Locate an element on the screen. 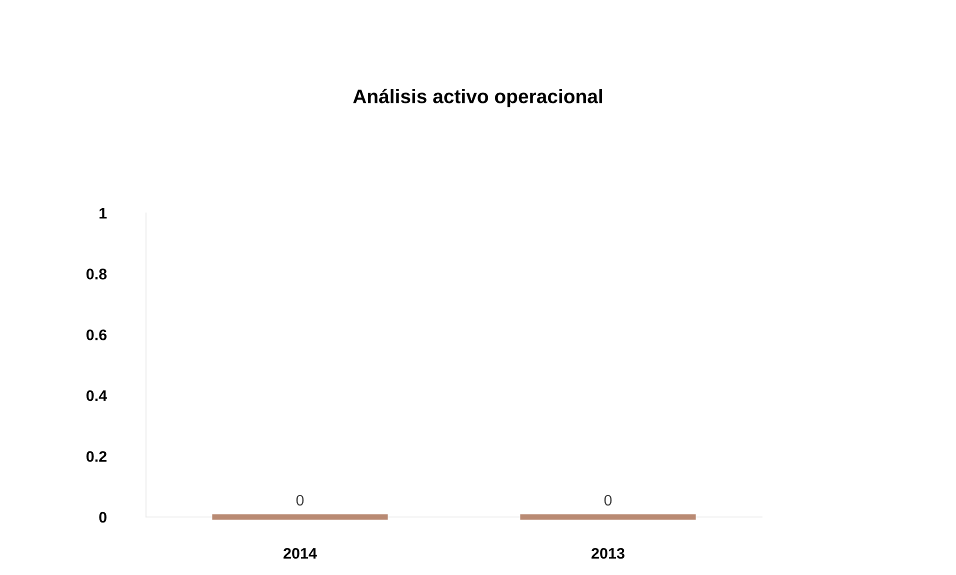 Image resolution: width=956 pixels, height=575 pixels. y-tick-label: 0.6 is located at coordinates (96, 334).